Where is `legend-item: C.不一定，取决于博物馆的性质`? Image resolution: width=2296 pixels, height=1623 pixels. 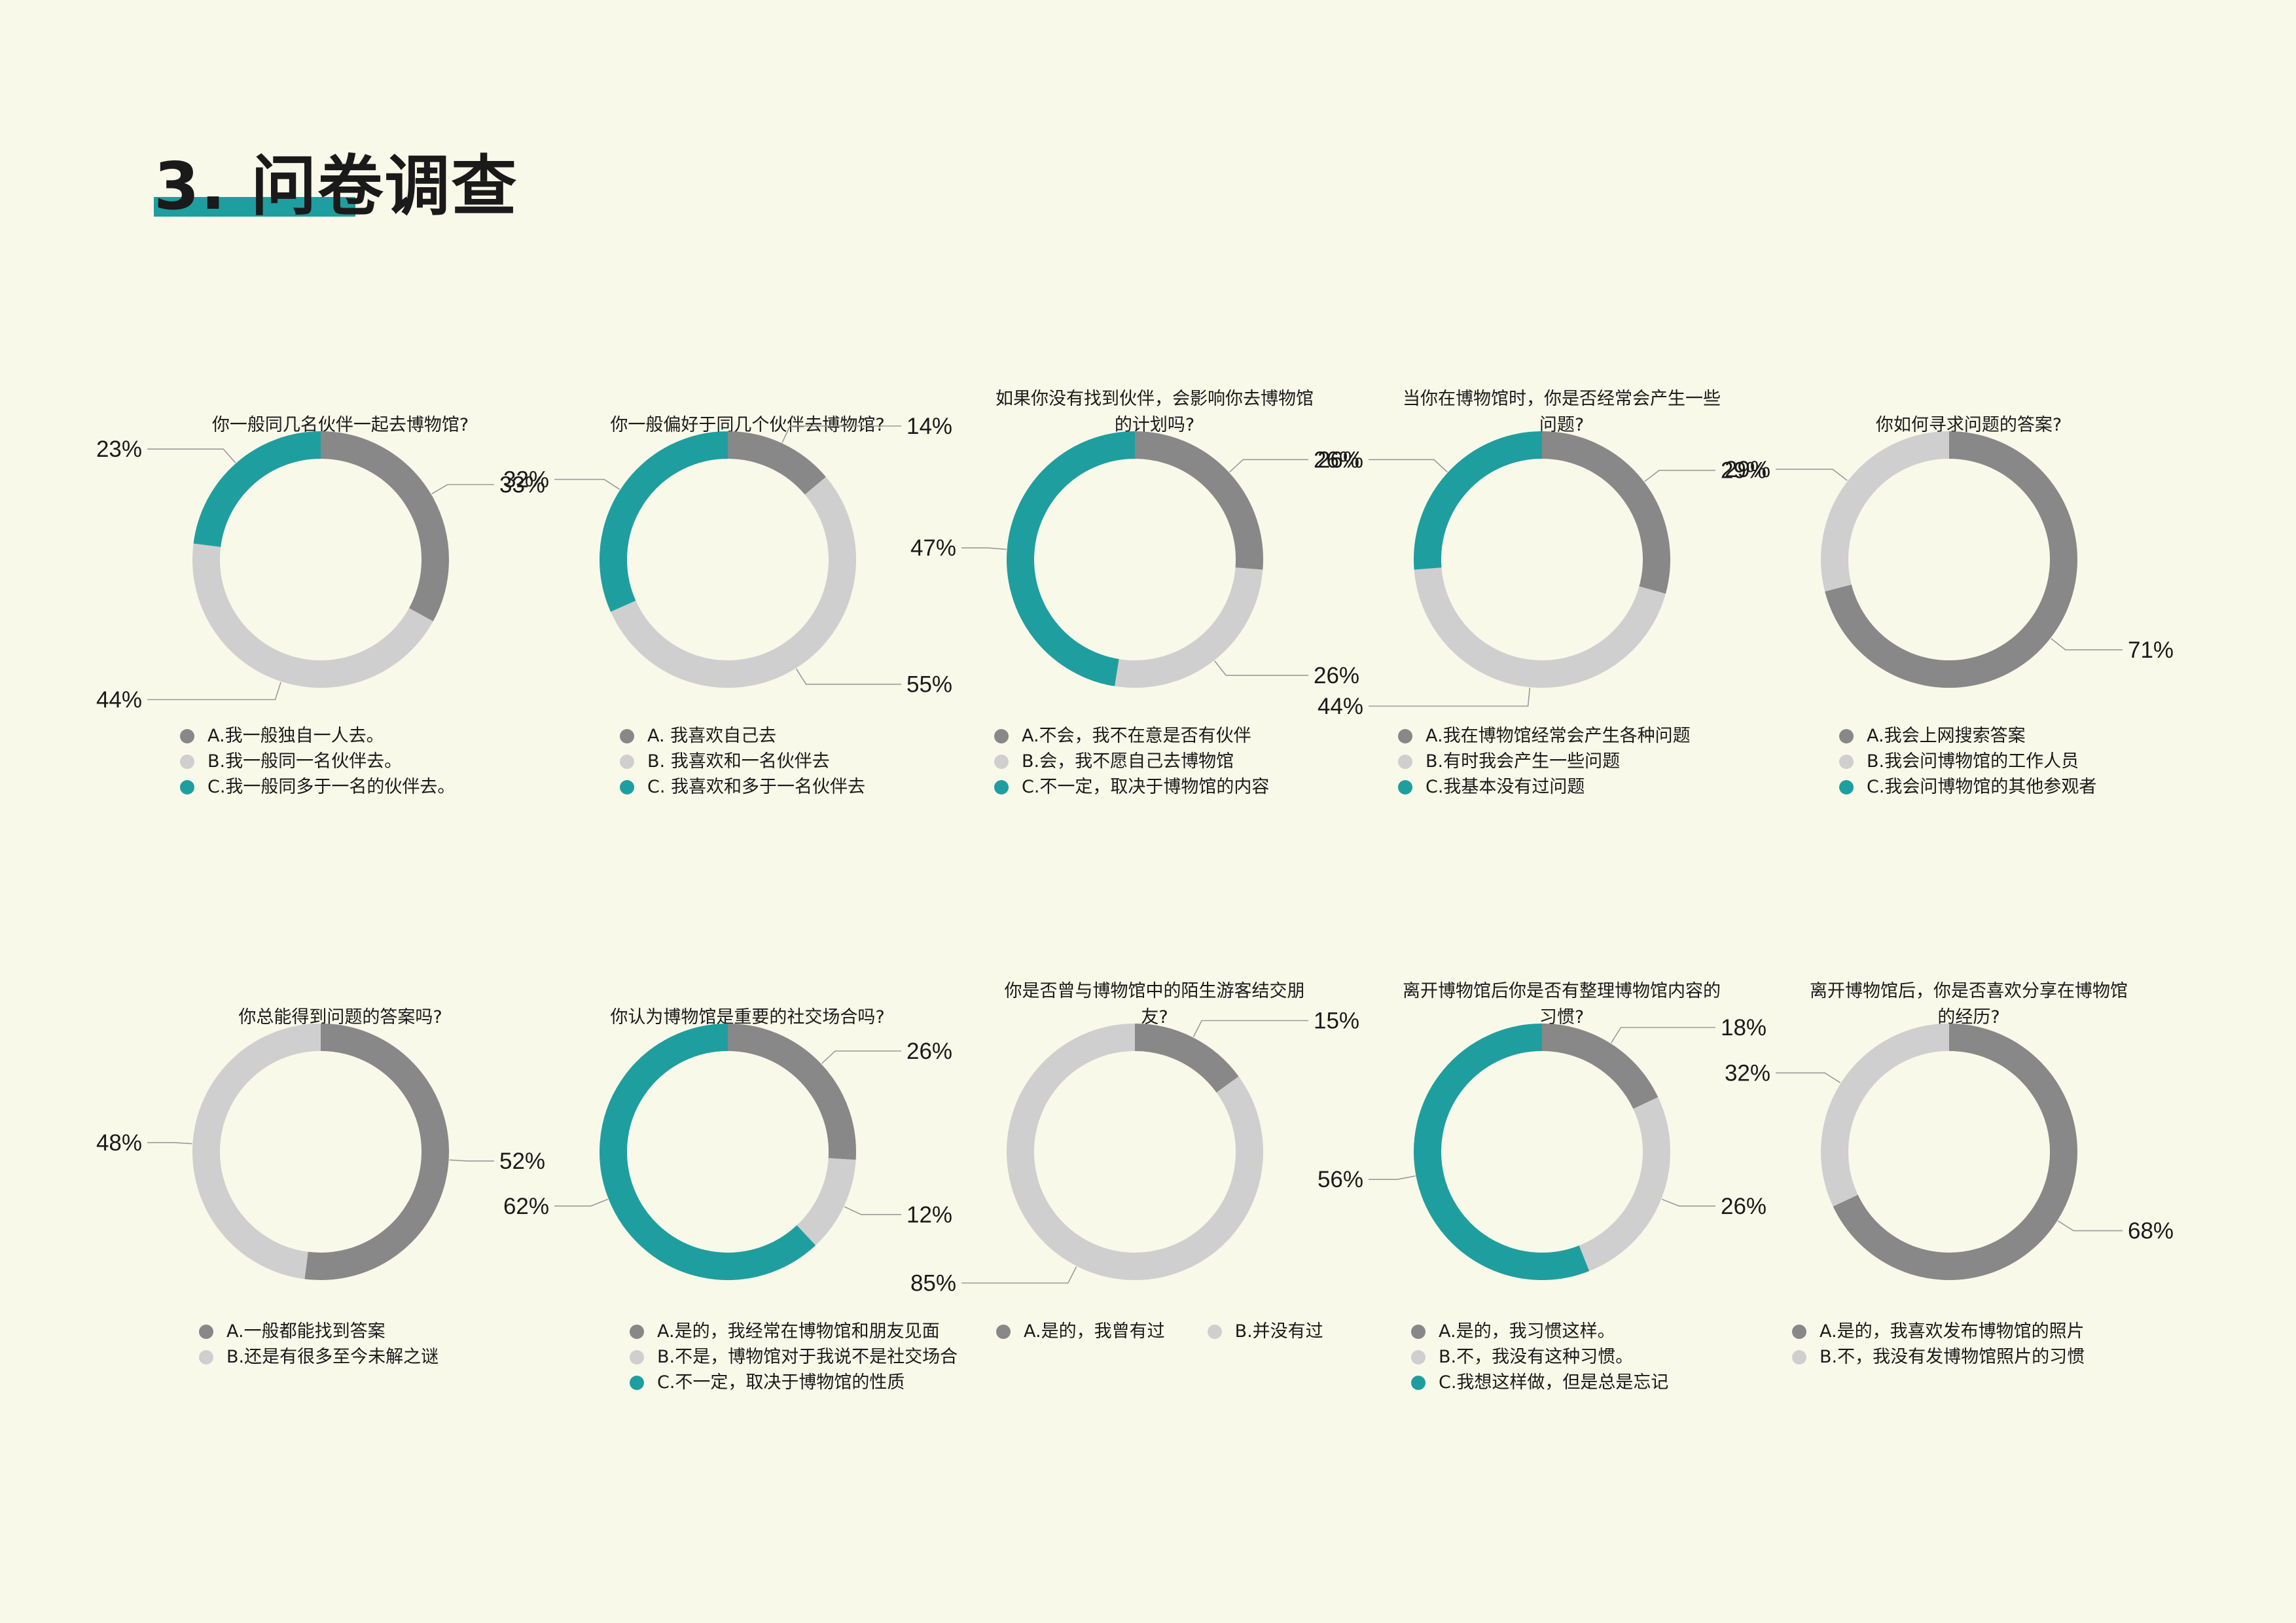
legend-item: C.不一定，取决于博物馆的性质 is located at coordinates (794, 1383).